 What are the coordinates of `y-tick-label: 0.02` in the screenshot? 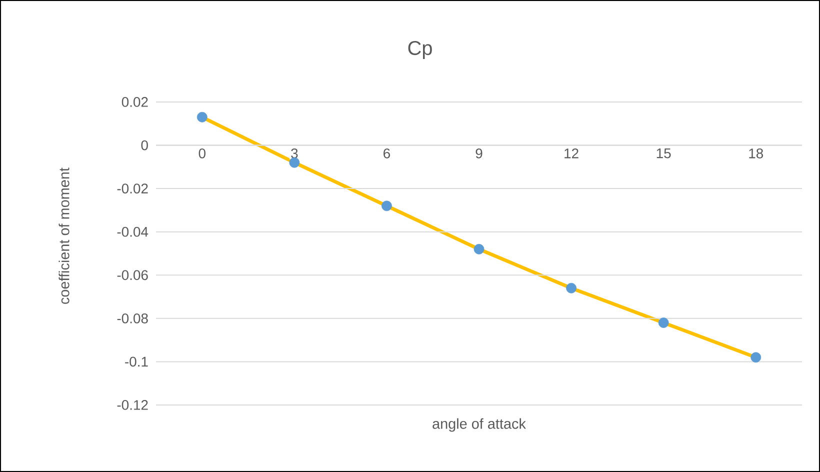 It's located at (135, 102).